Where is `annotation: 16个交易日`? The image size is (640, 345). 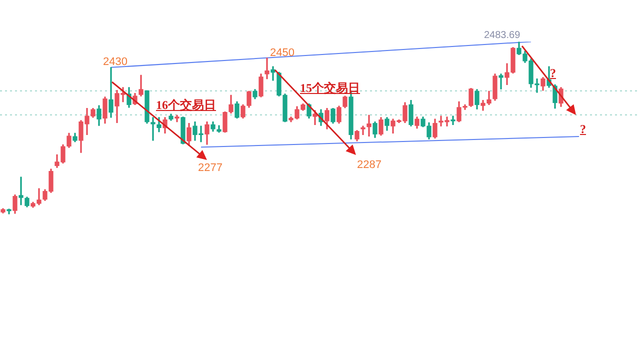
annotation: 16个交易日 is located at coordinates (186, 105).